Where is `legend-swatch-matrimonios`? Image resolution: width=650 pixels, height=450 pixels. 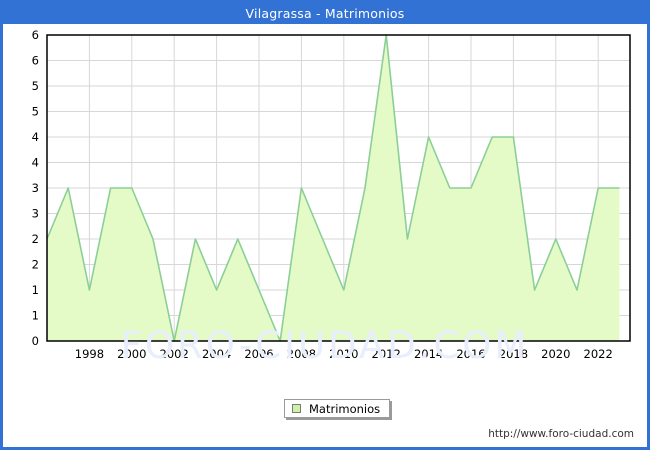
legend-swatch-matrimonios is located at coordinates (296, 408).